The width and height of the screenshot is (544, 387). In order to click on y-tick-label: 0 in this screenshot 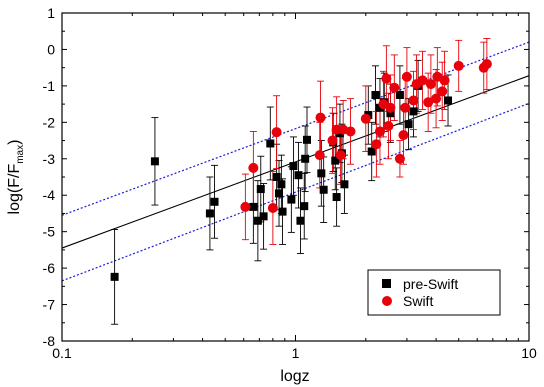, I will do `click(51, 49)`.